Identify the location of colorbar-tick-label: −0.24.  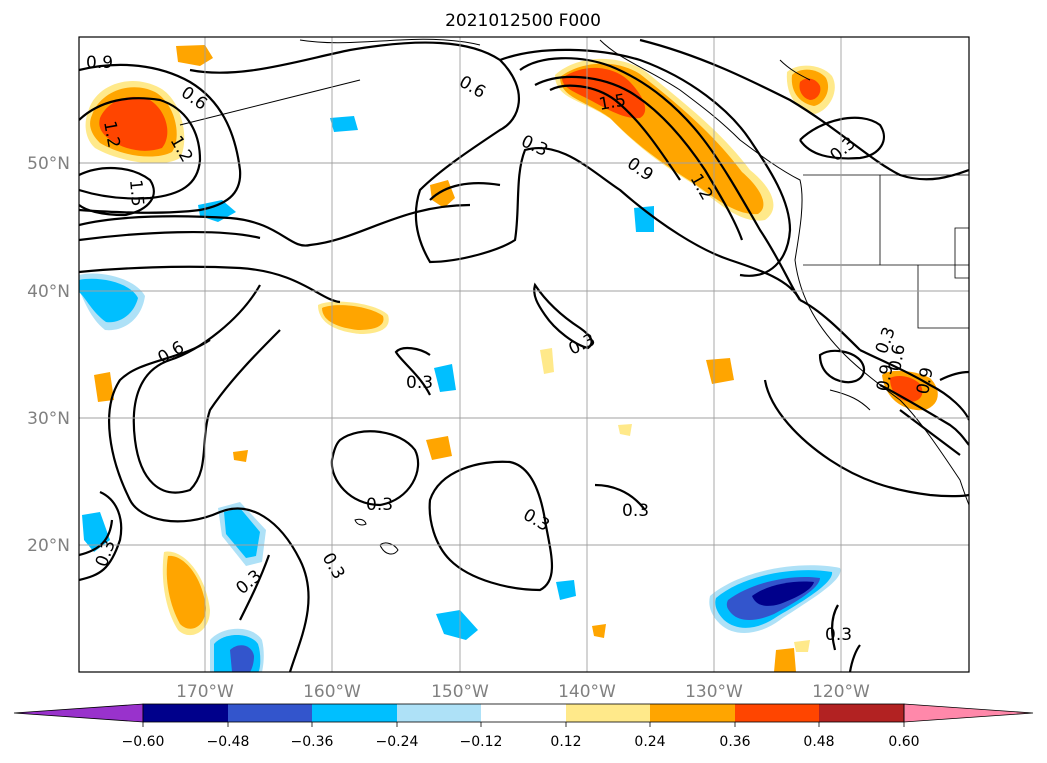
(397, 742).